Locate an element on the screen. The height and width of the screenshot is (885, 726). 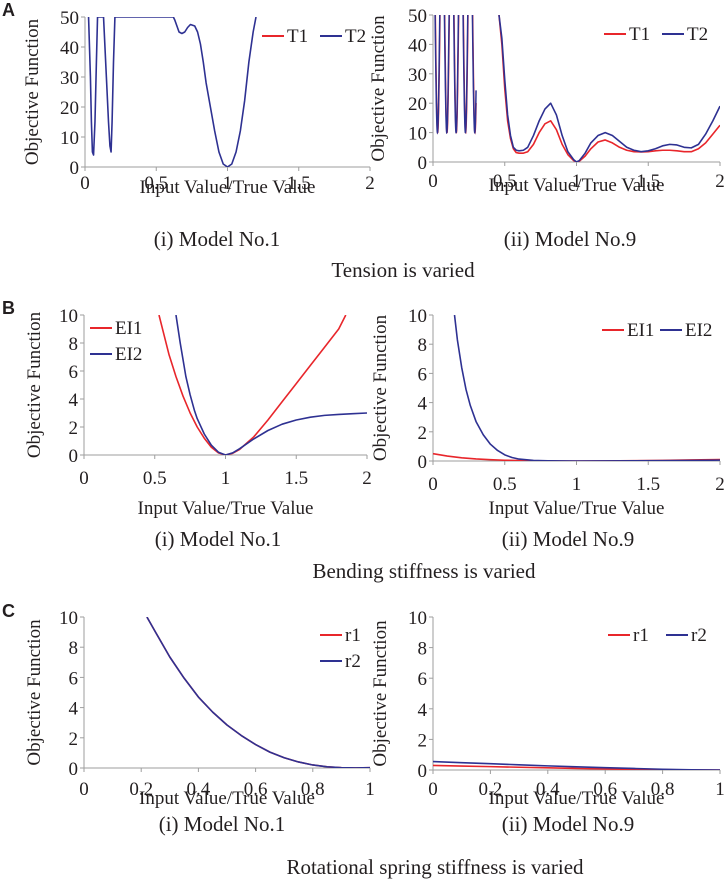
y-tick-label: 30 is located at coordinates (69, 78).